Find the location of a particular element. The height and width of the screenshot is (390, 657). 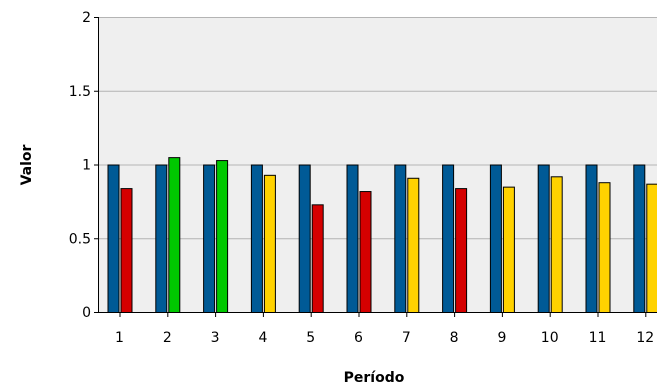

y-tick-label: 1 is located at coordinates (86, 166).